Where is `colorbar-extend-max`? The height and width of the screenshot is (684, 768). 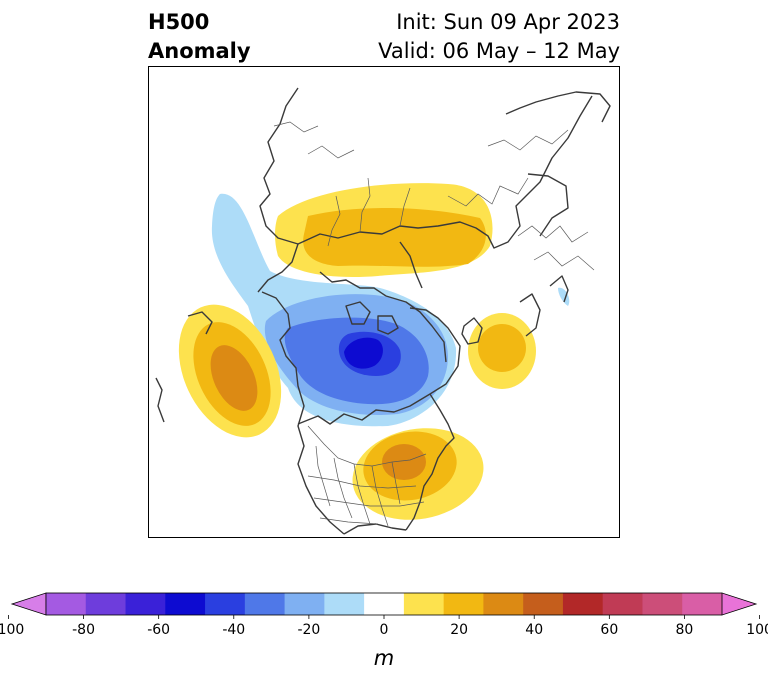
colorbar-extend-max is located at coordinates (739, 604).